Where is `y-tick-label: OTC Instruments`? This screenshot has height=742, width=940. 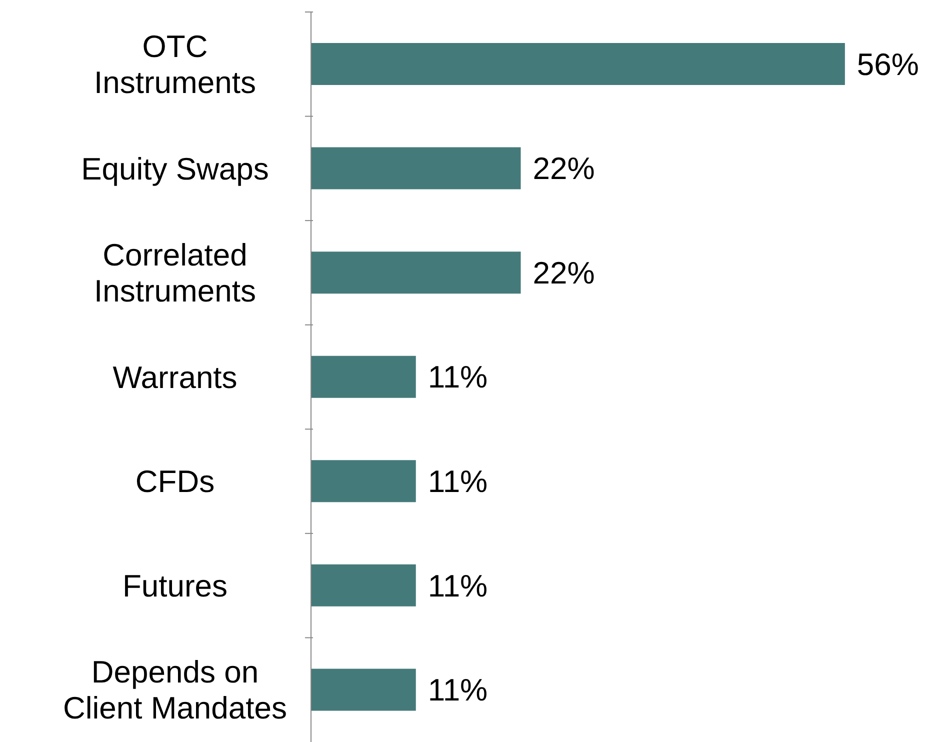
y-tick-label: OTC Instruments is located at coordinates (175, 64).